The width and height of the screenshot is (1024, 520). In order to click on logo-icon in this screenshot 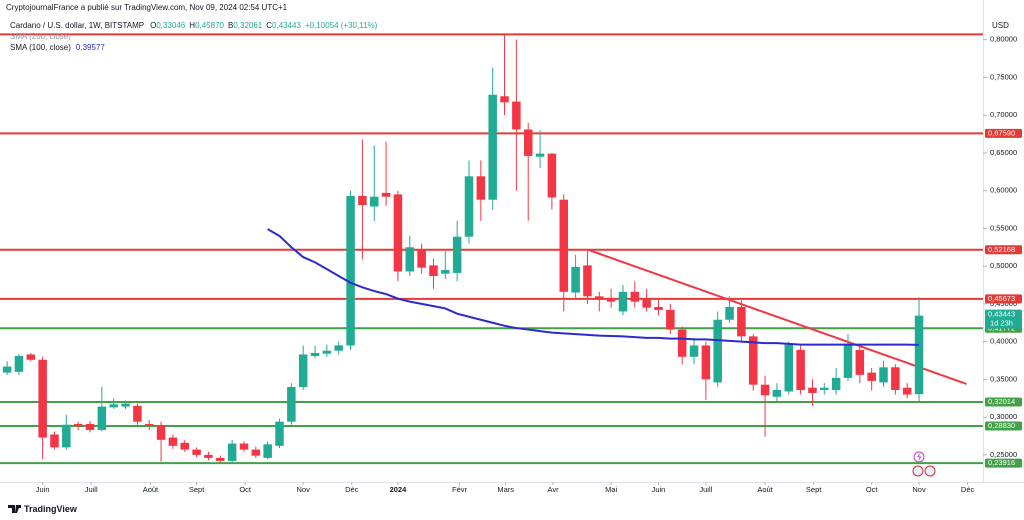, I will do `click(14, 509)`.